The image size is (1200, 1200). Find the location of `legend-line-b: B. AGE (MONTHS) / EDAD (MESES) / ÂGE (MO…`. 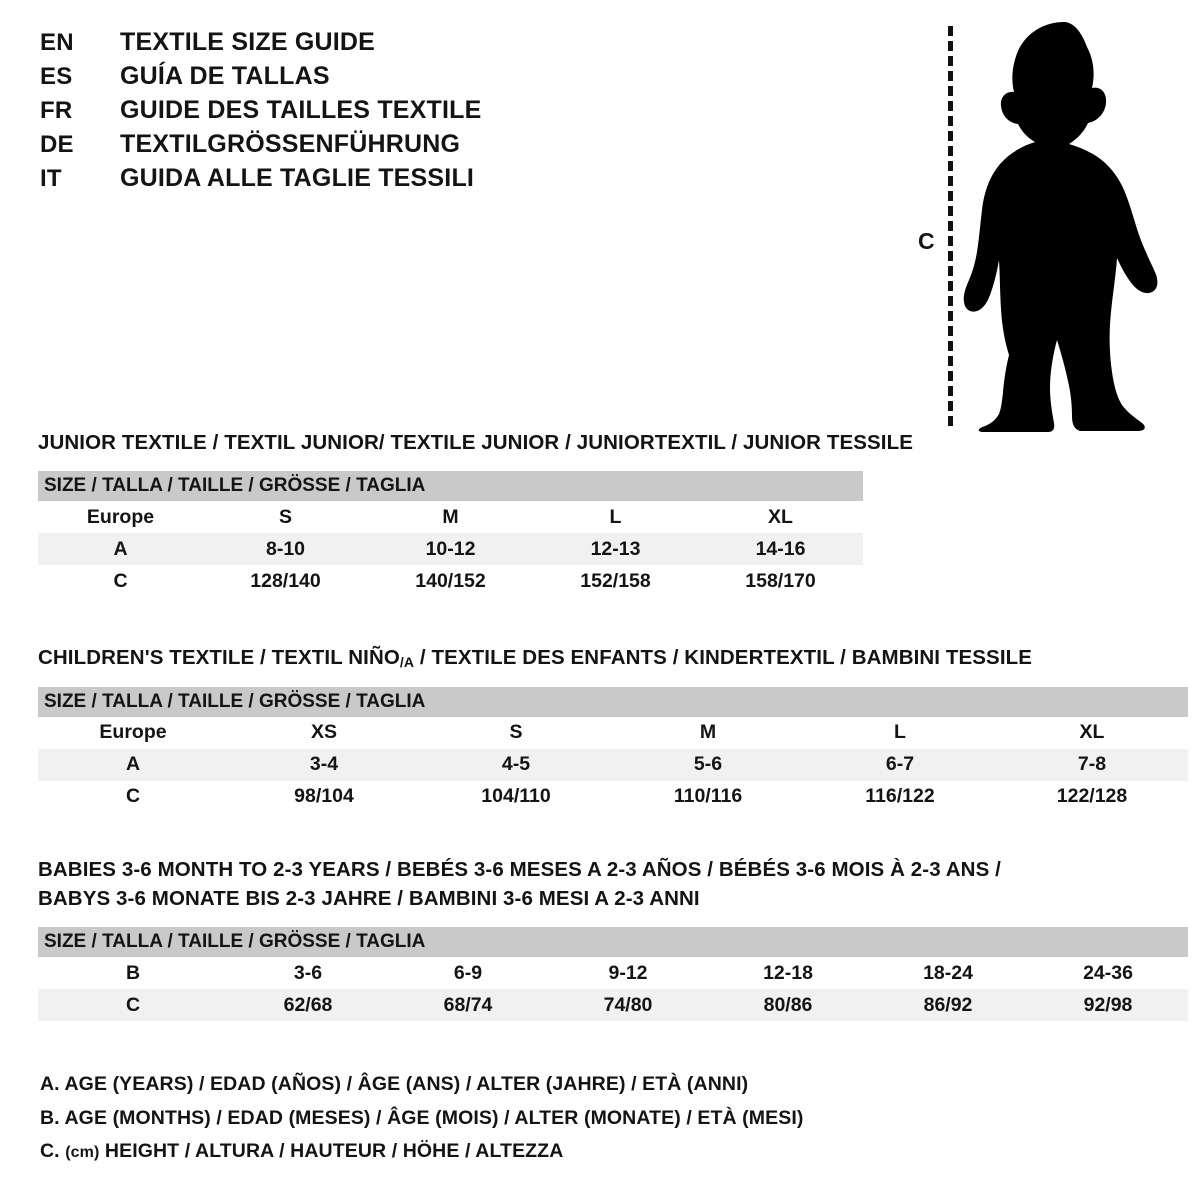

legend-line-b: B. AGE (MONTHS) / EDAD (MESES) / ÂGE (MO… is located at coordinates (422, 1117).